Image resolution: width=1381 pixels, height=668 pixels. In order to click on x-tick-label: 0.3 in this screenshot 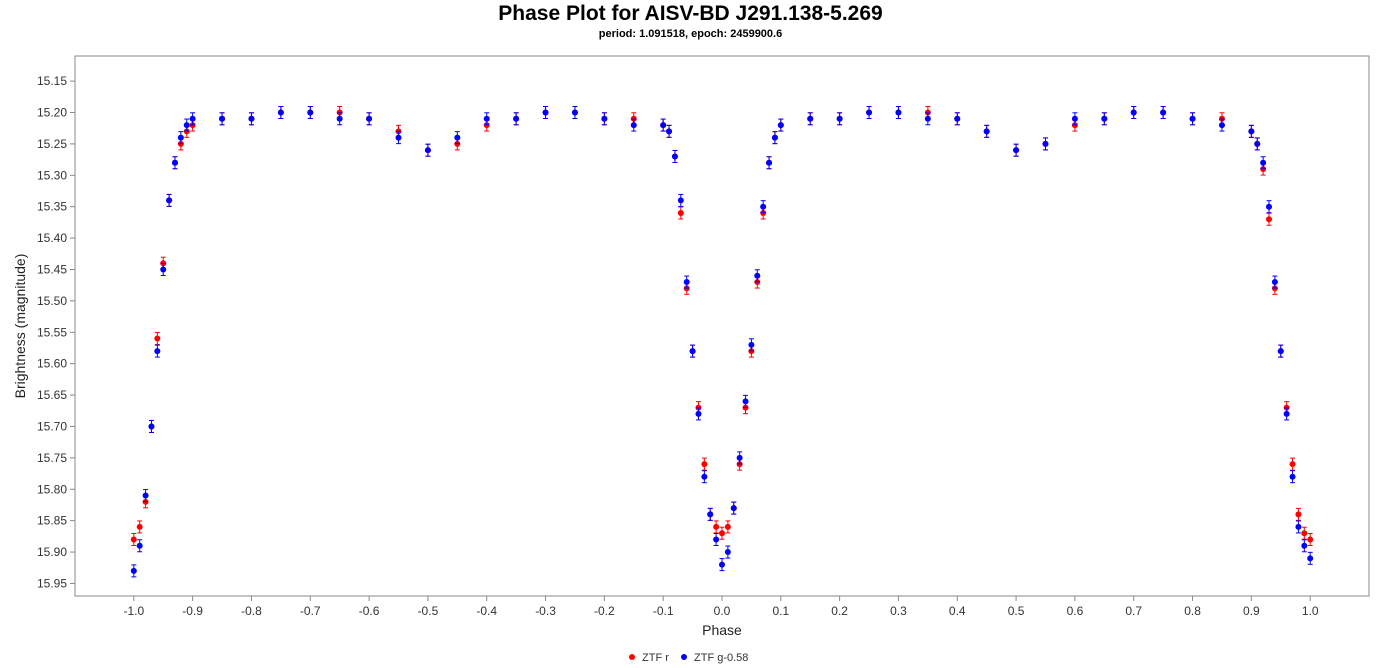, I will do `click(898, 611)`.